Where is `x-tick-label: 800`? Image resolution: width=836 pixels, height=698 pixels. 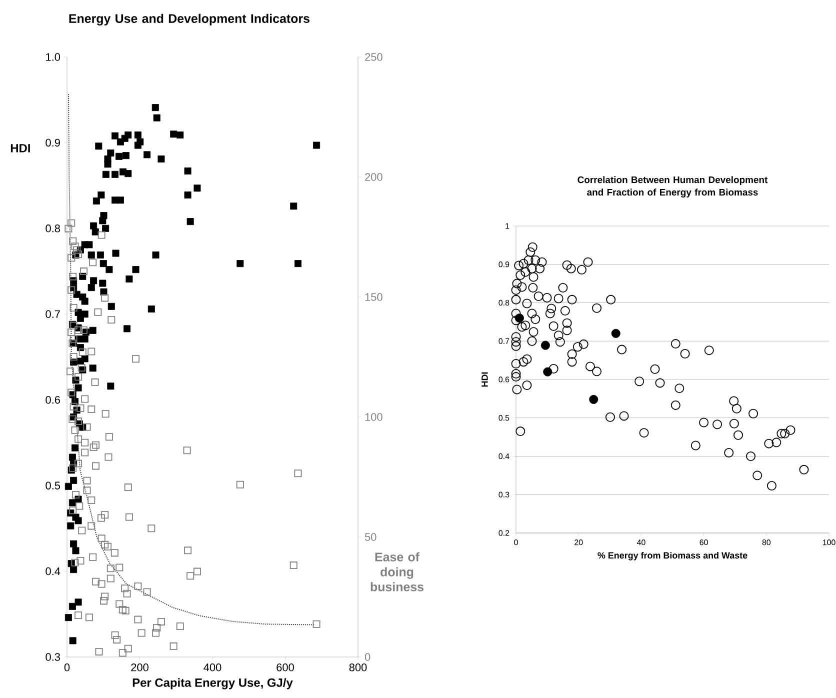 x-tick-label: 800 is located at coordinates (358, 668).